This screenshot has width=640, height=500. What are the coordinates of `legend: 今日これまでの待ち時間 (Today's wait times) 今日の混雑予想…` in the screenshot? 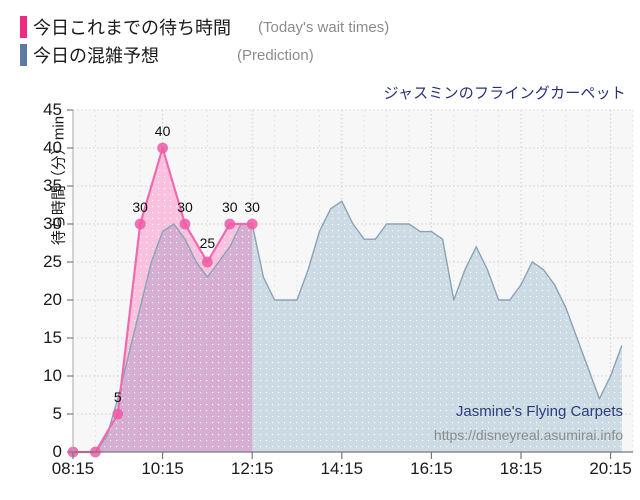 It's located at (320, 34).